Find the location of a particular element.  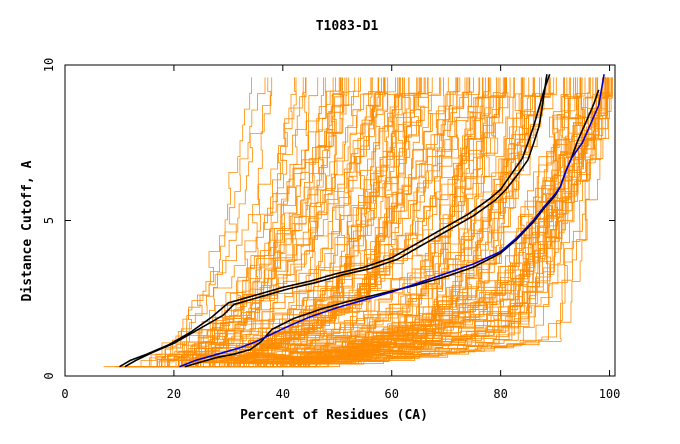

y-axis-label: Distance Cutoff, A is located at coordinates (27, 230).